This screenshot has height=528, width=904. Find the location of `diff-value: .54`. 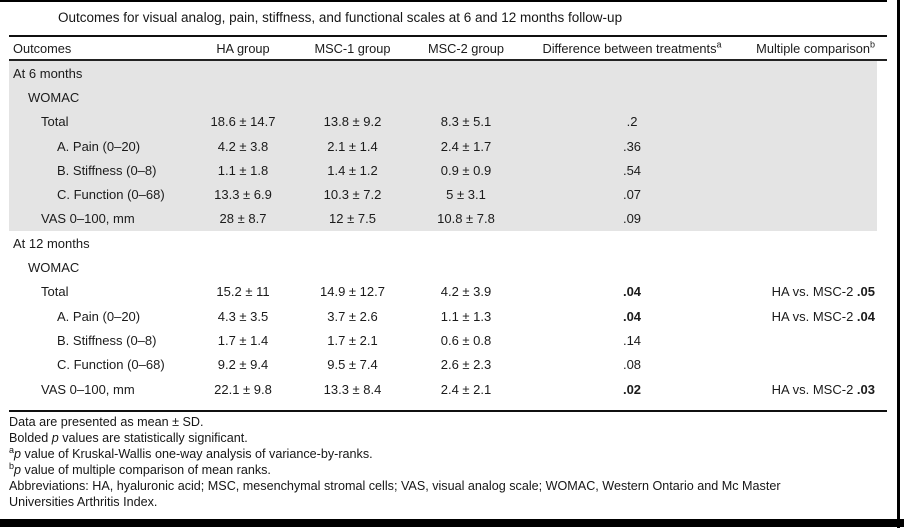

diff-value: .54 is located at coordinates (632, 170).